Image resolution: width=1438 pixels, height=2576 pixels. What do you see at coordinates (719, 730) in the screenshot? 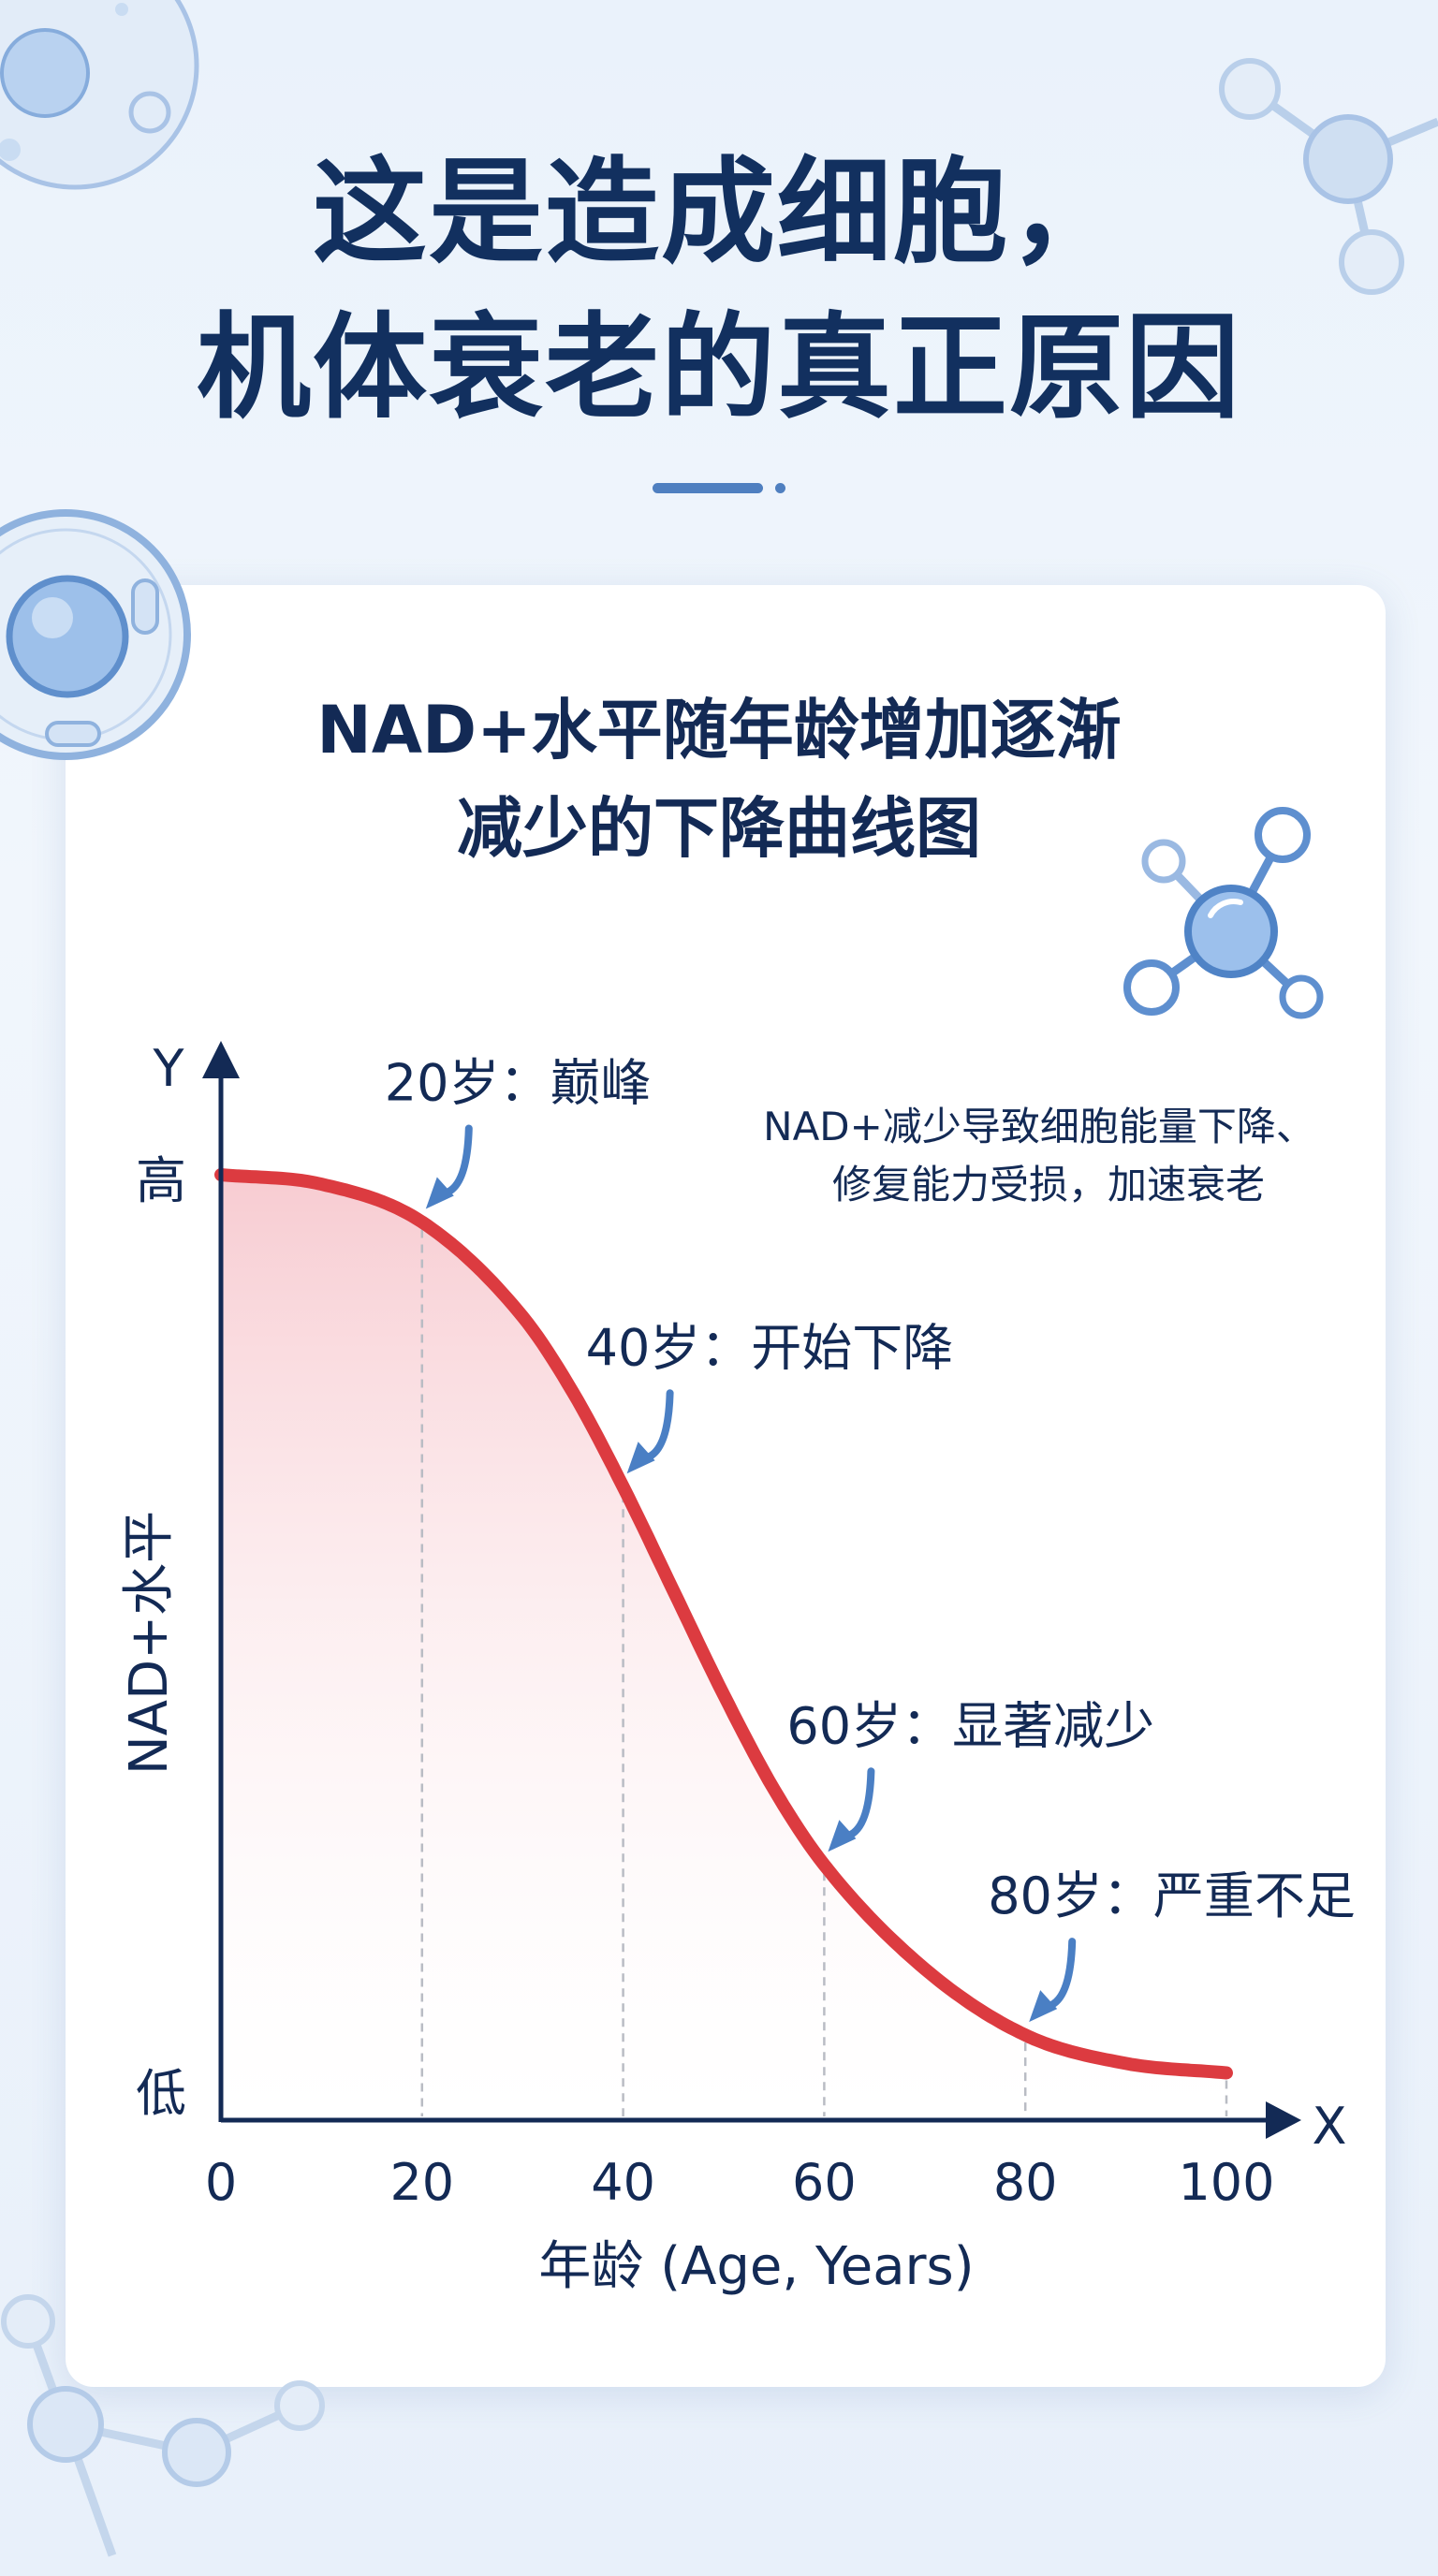
I see `chart-title-line-1: NAD+水平随年龄增加逐渐` at bounding box center [719, 730].